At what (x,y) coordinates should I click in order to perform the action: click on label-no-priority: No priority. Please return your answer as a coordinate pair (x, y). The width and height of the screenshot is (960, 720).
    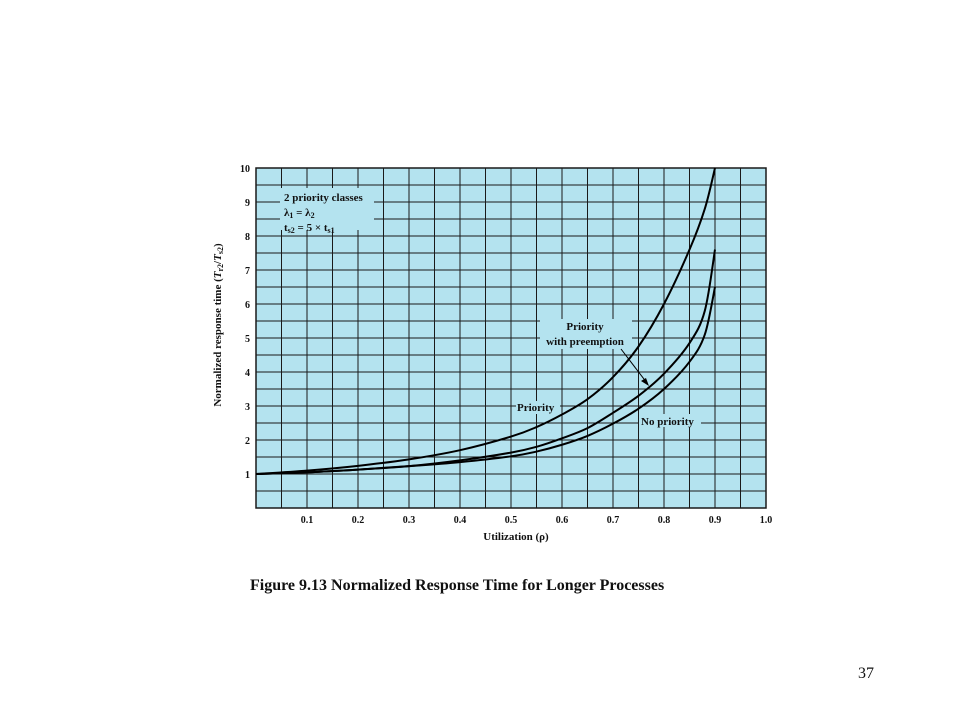
    Looking at the image, I should click on (670, 421).